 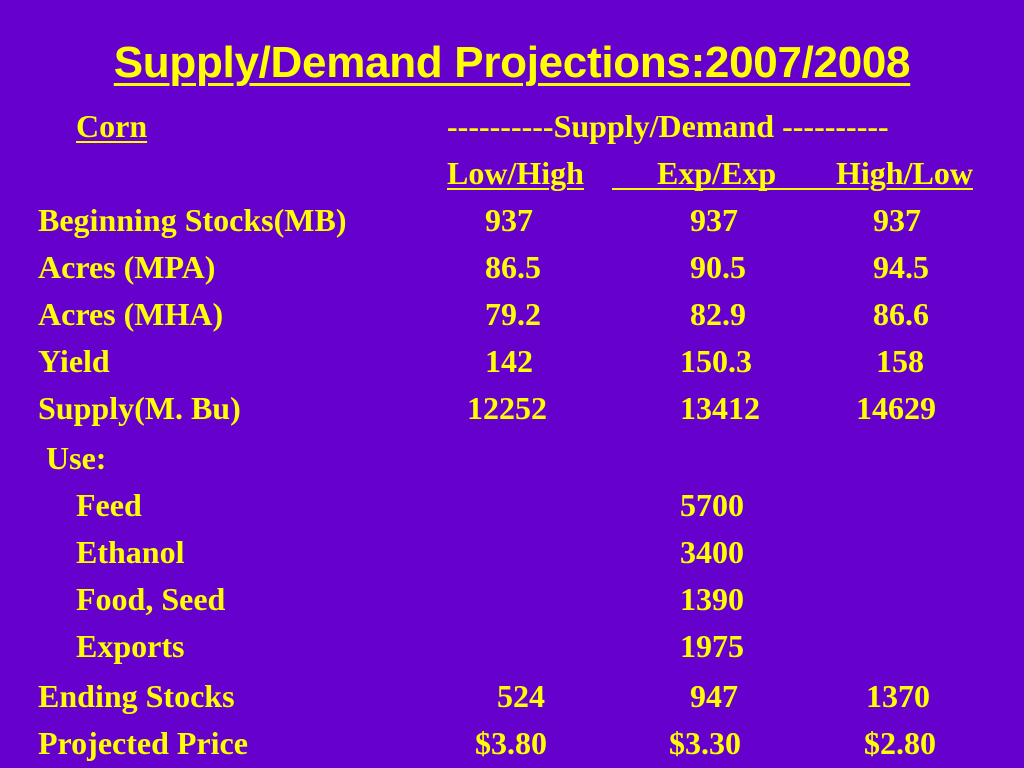 I want to click on cell-high-low: 158, so click(x=900, y=361).